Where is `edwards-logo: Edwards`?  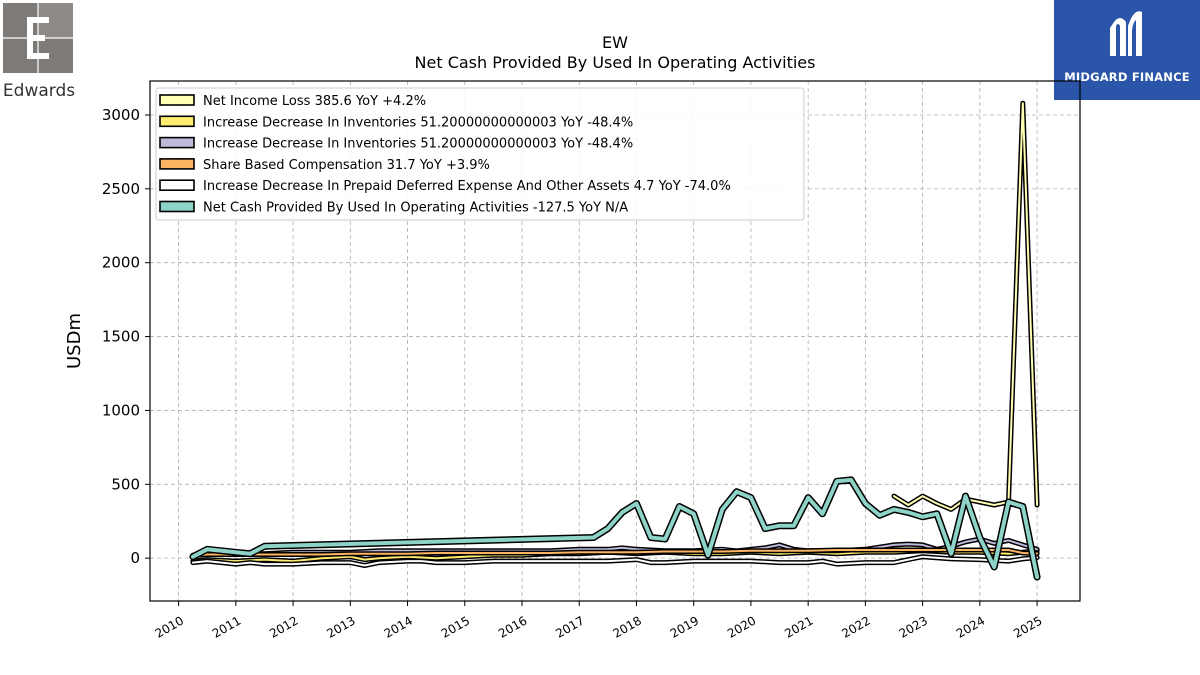 edwards-logo: Edwards is located at coordinates (39, 52).